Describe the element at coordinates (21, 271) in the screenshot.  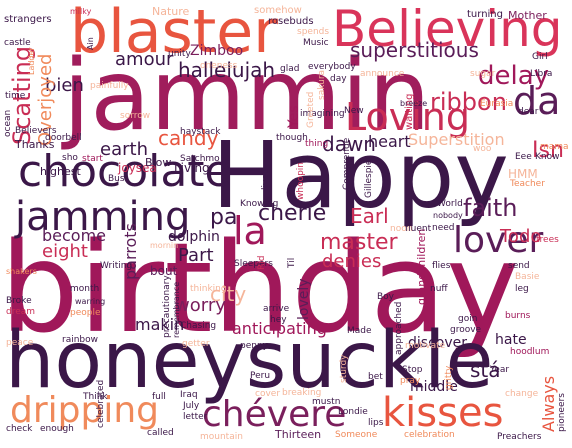
I see `word: shakers` at that location.